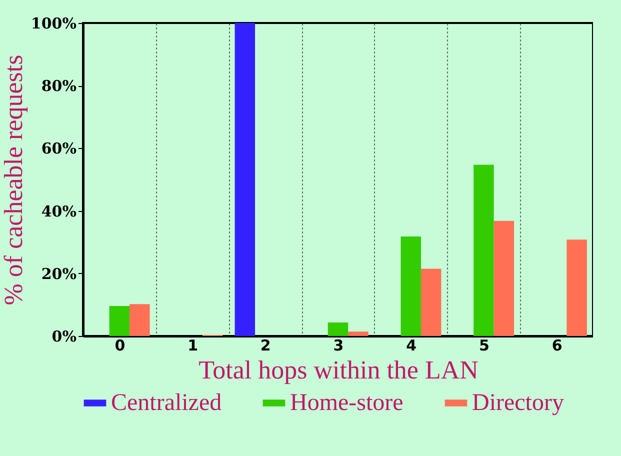  What do you see at coordinates (193, 345) in the screenshot?
I see `x-tick-label: 1` at bounding box center [193, 345].